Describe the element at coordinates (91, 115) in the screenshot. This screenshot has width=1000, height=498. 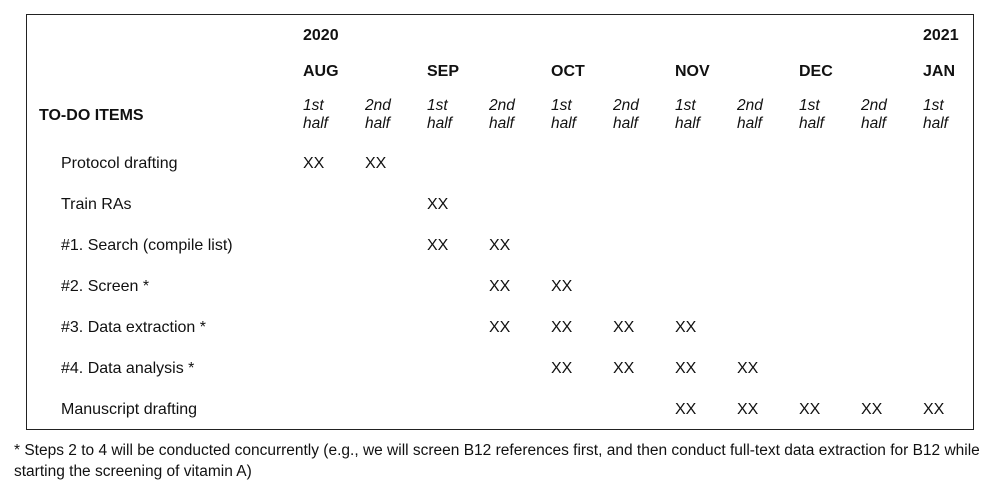
I see `todo-items-header: TO-DO ITEMS` at that location.